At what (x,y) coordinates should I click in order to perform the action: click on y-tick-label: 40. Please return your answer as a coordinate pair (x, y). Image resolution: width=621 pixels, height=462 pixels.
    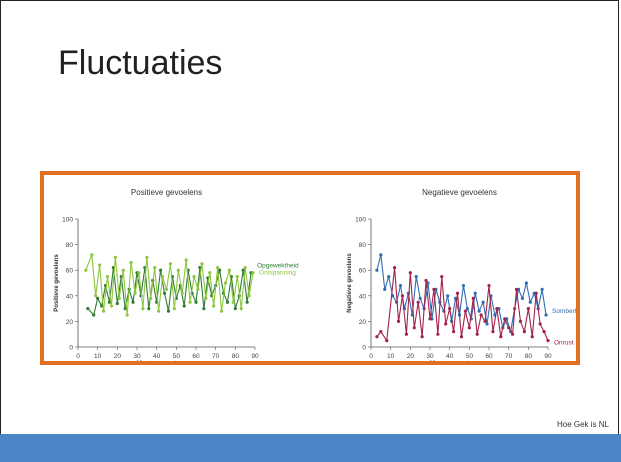
    Looking at the image, I should click on (70, 296).